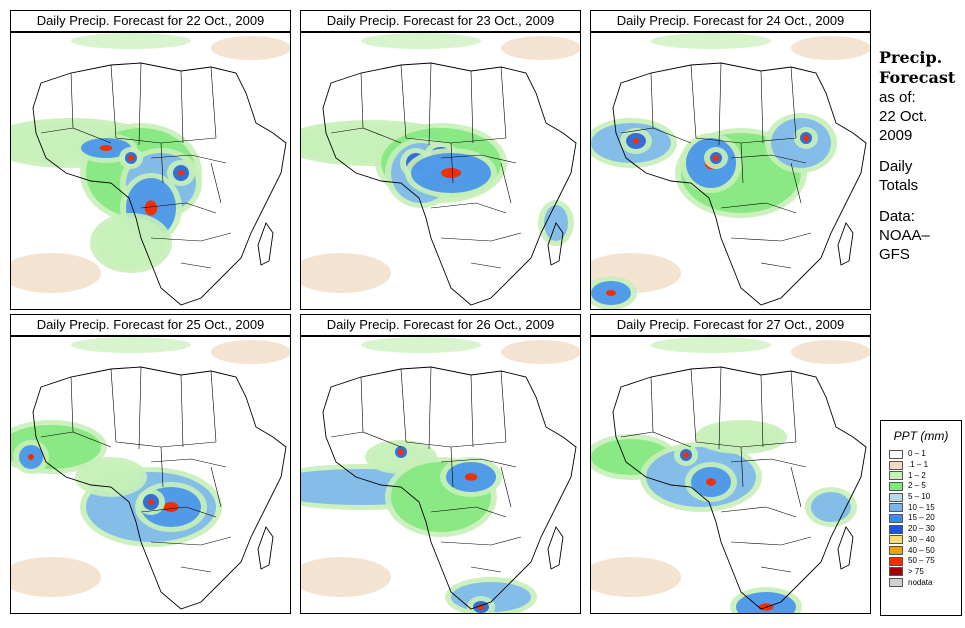 The height and width of the screenshot is (628, 965). Describe the element at coordinates (925, 475) in the screenshot. I see `legend-row: 1 – 2` at that location.